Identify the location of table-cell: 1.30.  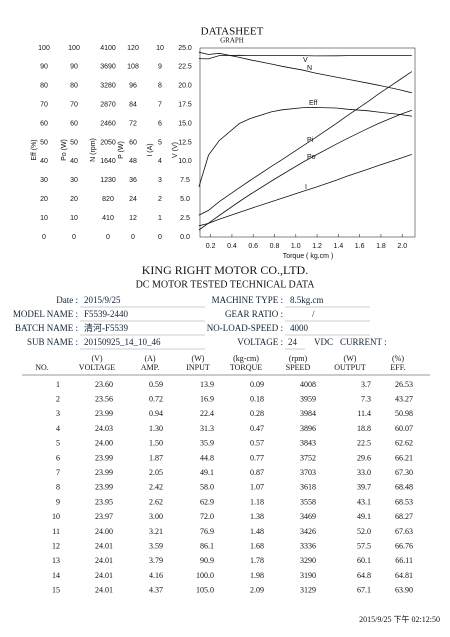
(156, 428).